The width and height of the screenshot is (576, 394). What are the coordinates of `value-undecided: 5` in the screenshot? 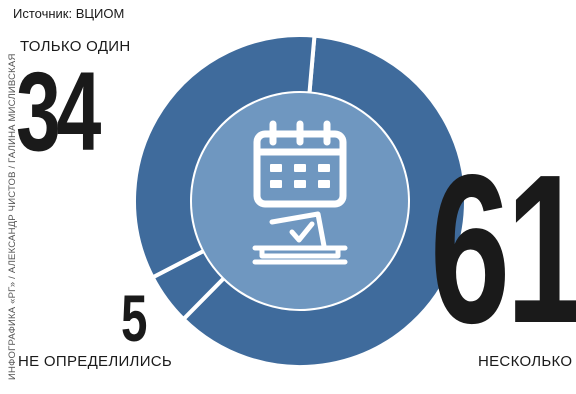 It's located at (134, 318).